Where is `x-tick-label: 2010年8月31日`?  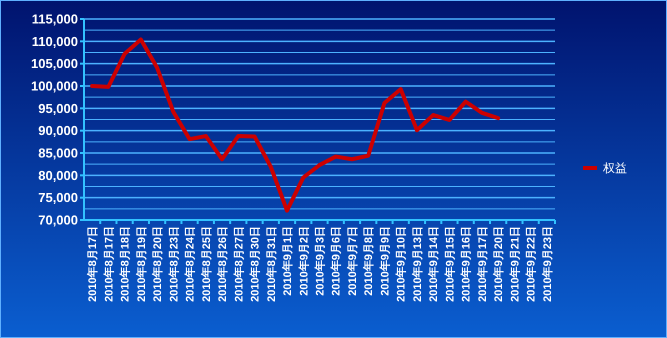
x-tick-label: 2010年8月31日 is located at coordinates (271, 264).